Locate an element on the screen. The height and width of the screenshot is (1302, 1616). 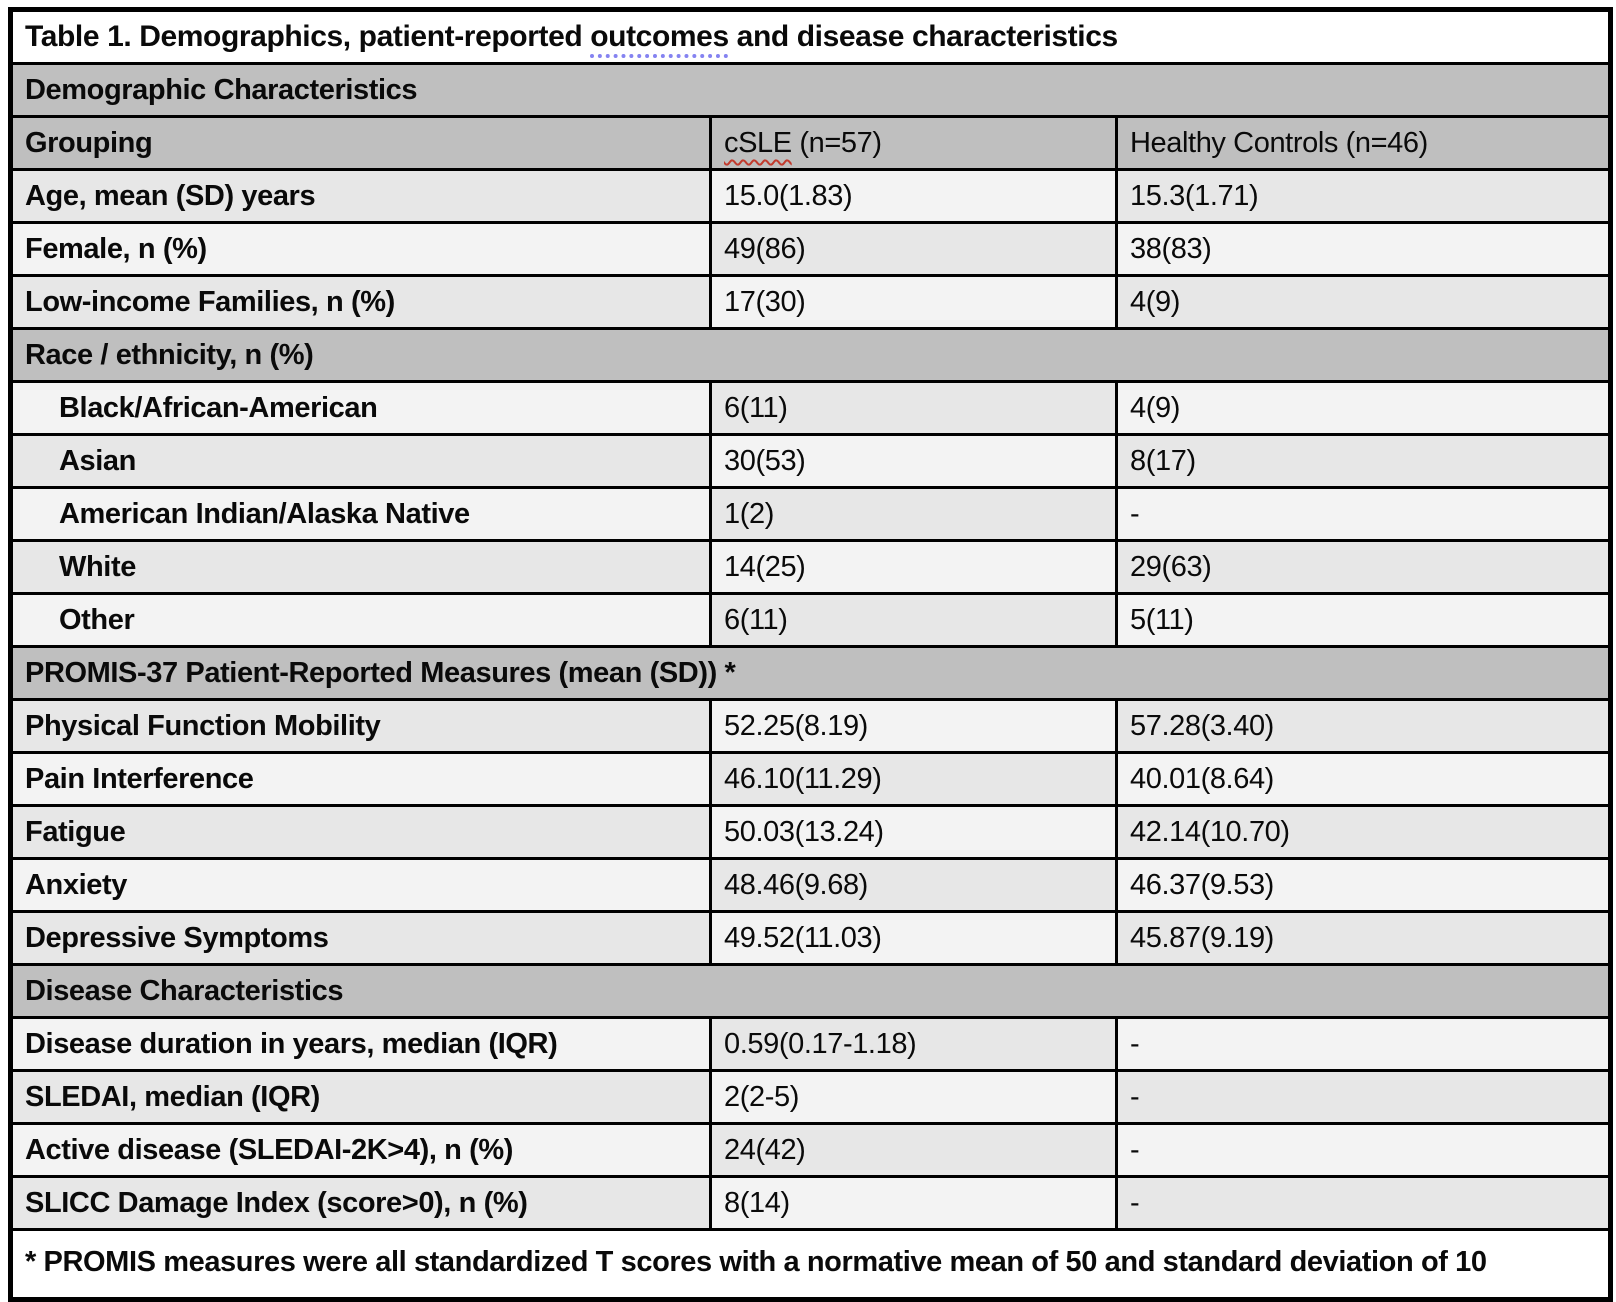
csle-value-cell: 50.03(13.24) is located at coordinates (913, 832).